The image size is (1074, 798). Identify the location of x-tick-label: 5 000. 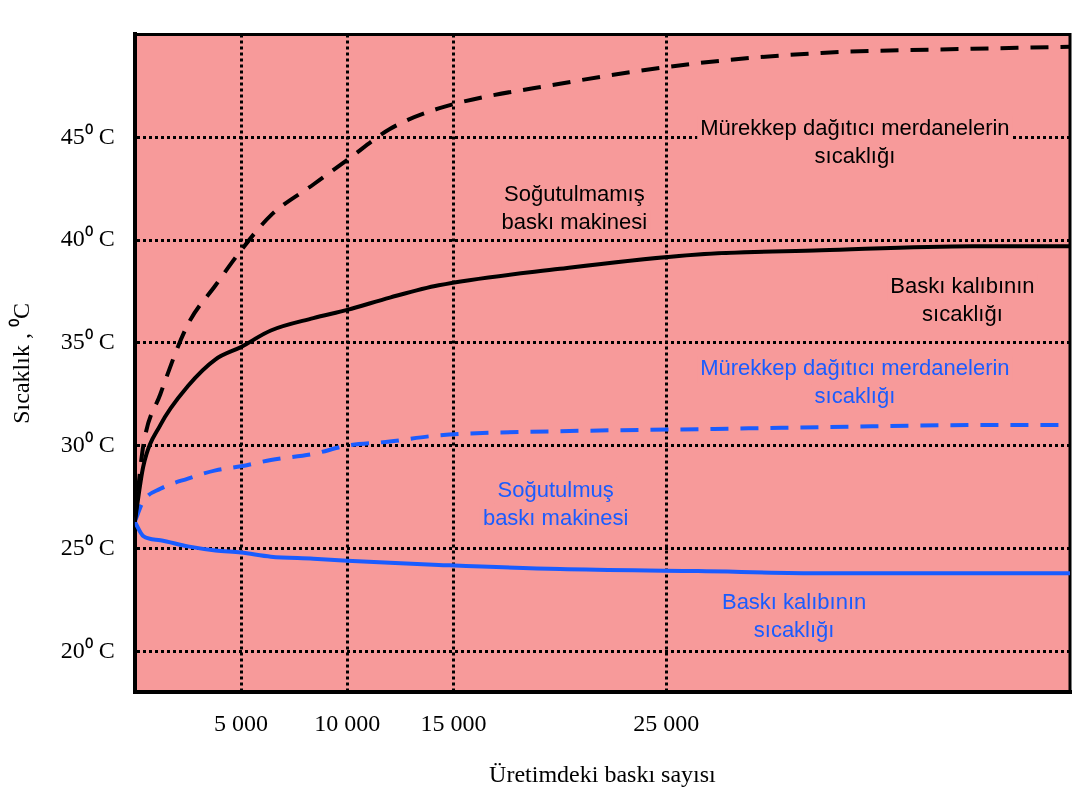
(241, 723).